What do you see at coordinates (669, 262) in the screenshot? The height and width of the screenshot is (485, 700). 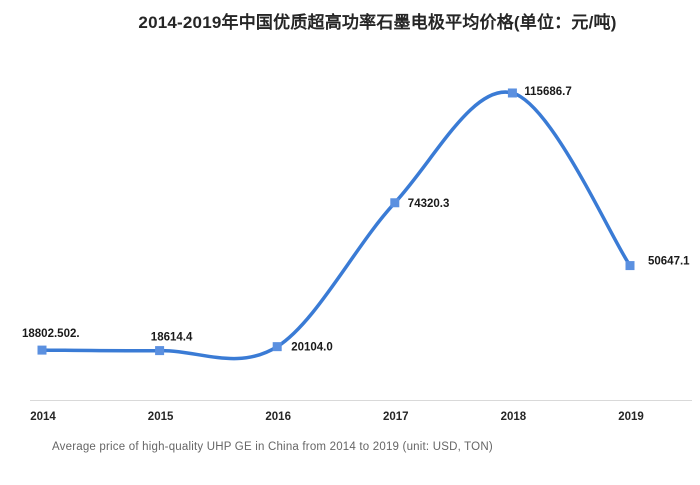 I see `data-point-label-2019: 50647.1` at bounding box center [669, 262].